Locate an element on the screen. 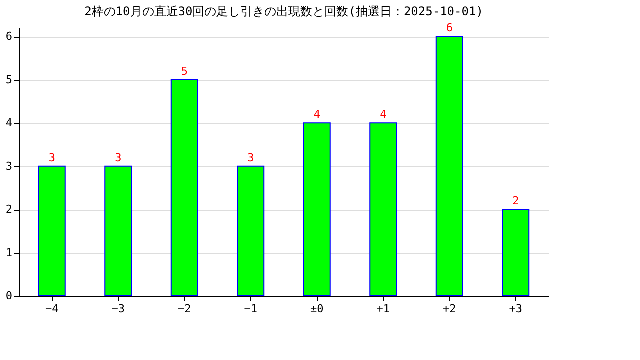 Image resolution: width=640 pixels, height=360 pixels. y-tick-label: 2 is located at coordinates (9, 209).